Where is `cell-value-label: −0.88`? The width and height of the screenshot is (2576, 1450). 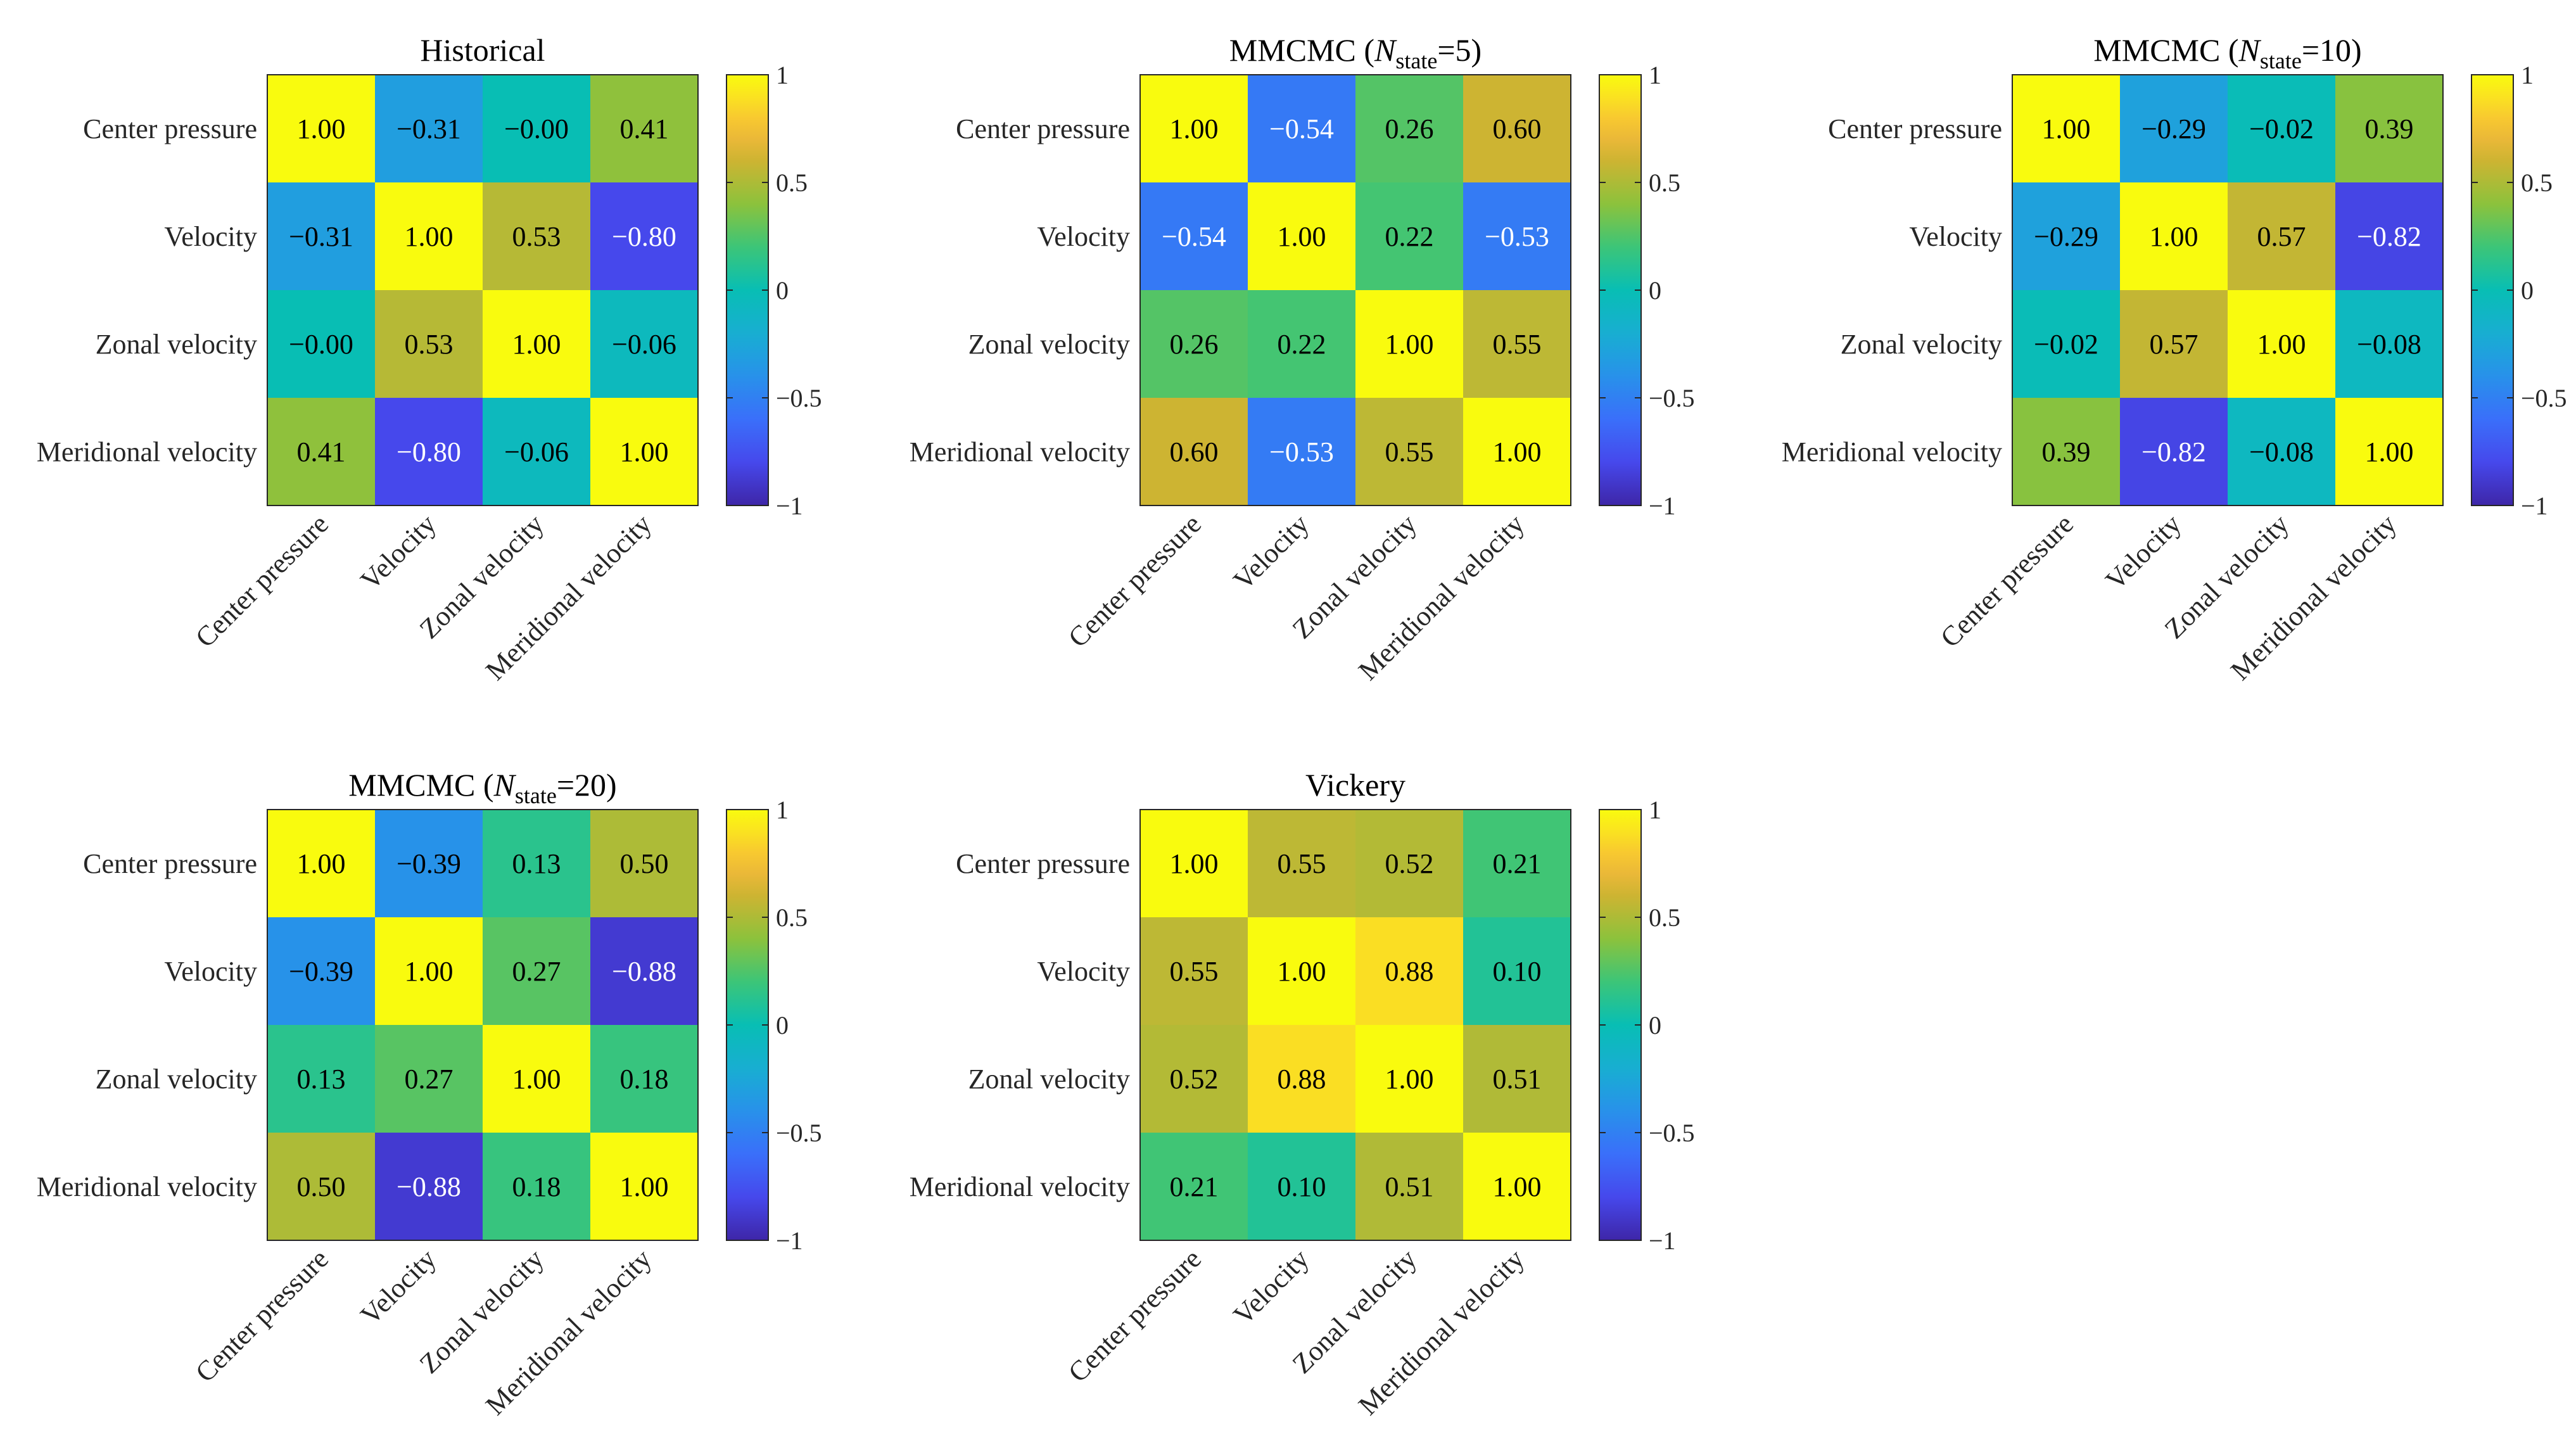 cell-value-label: −0.88 is located at coordinates (644, 971).